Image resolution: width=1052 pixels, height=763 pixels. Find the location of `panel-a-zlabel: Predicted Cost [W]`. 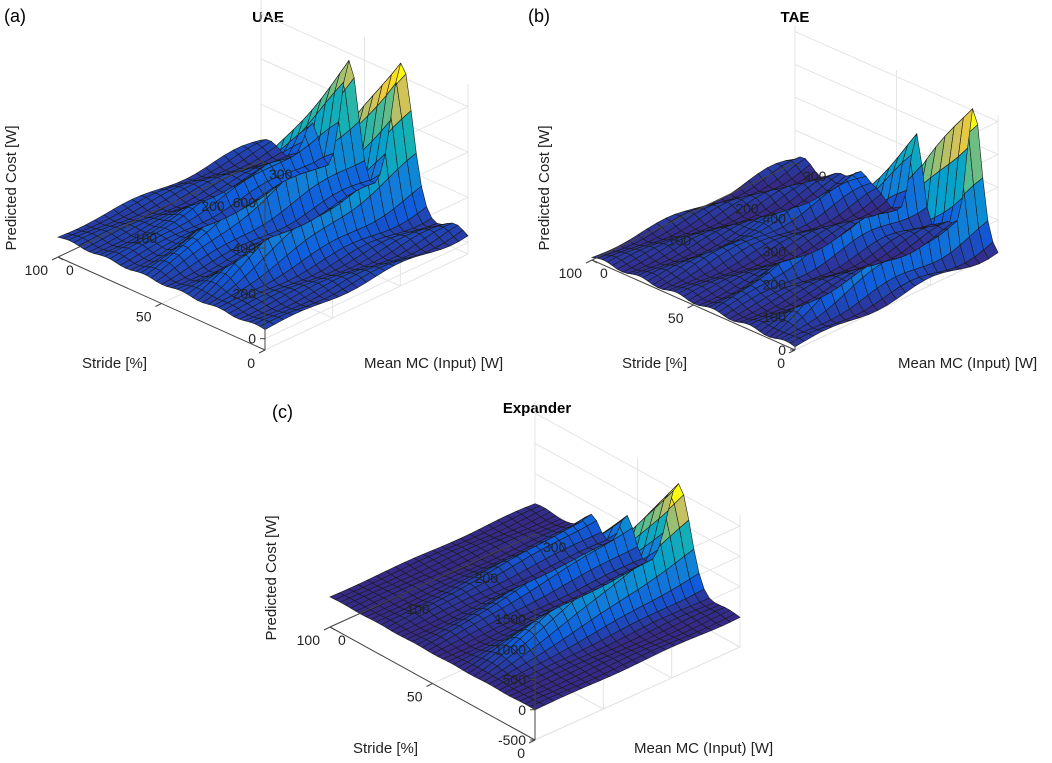

panel-a-zlabel: Predicted Cost [W] is located at coordinates (11, 187).